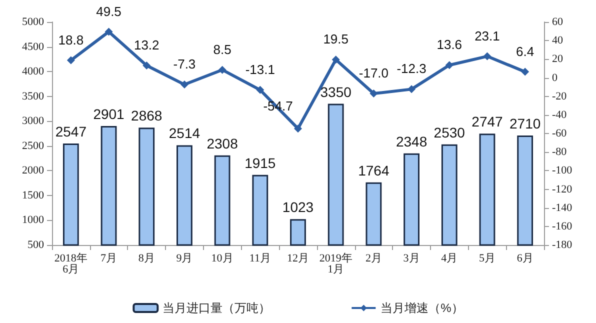 The image size is (596, 323). I want to click on y2-tick-label: 40, so click(558, 40).